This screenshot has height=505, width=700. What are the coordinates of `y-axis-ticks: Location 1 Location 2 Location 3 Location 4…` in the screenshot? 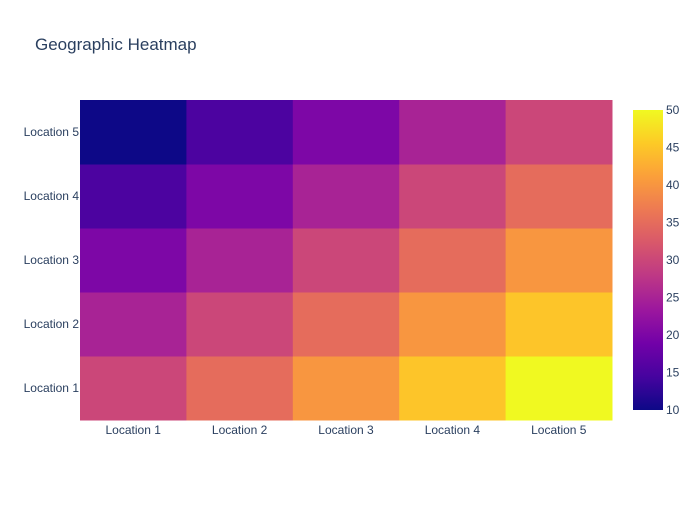 It's located at (52, 260).